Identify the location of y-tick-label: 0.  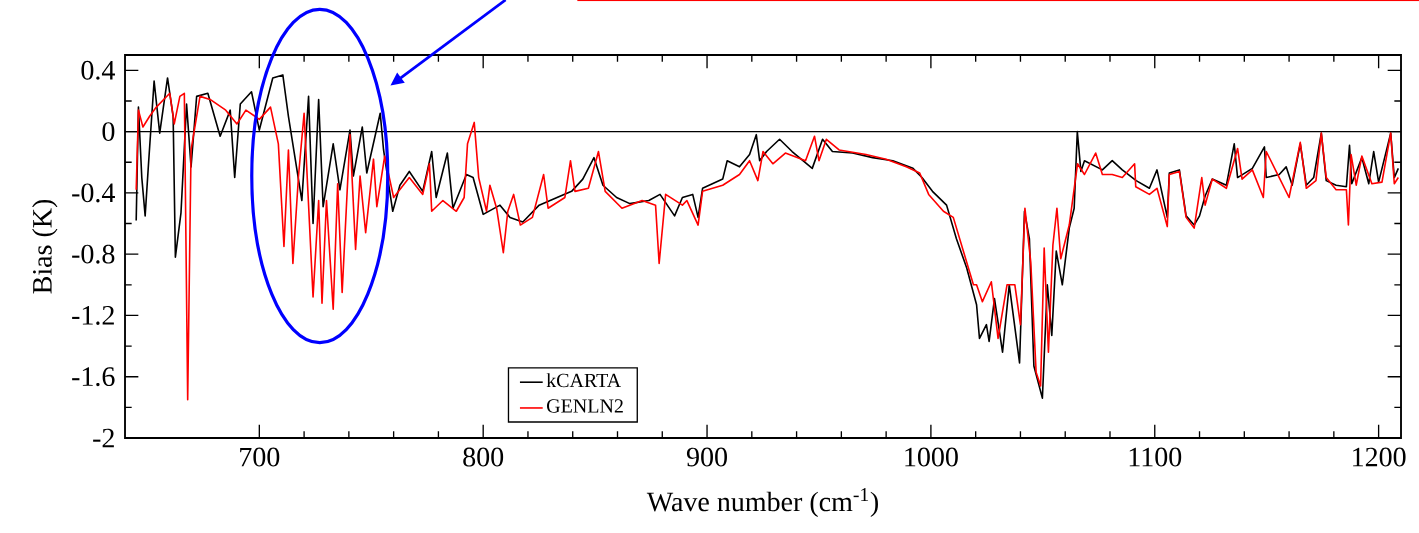
(108, 132).